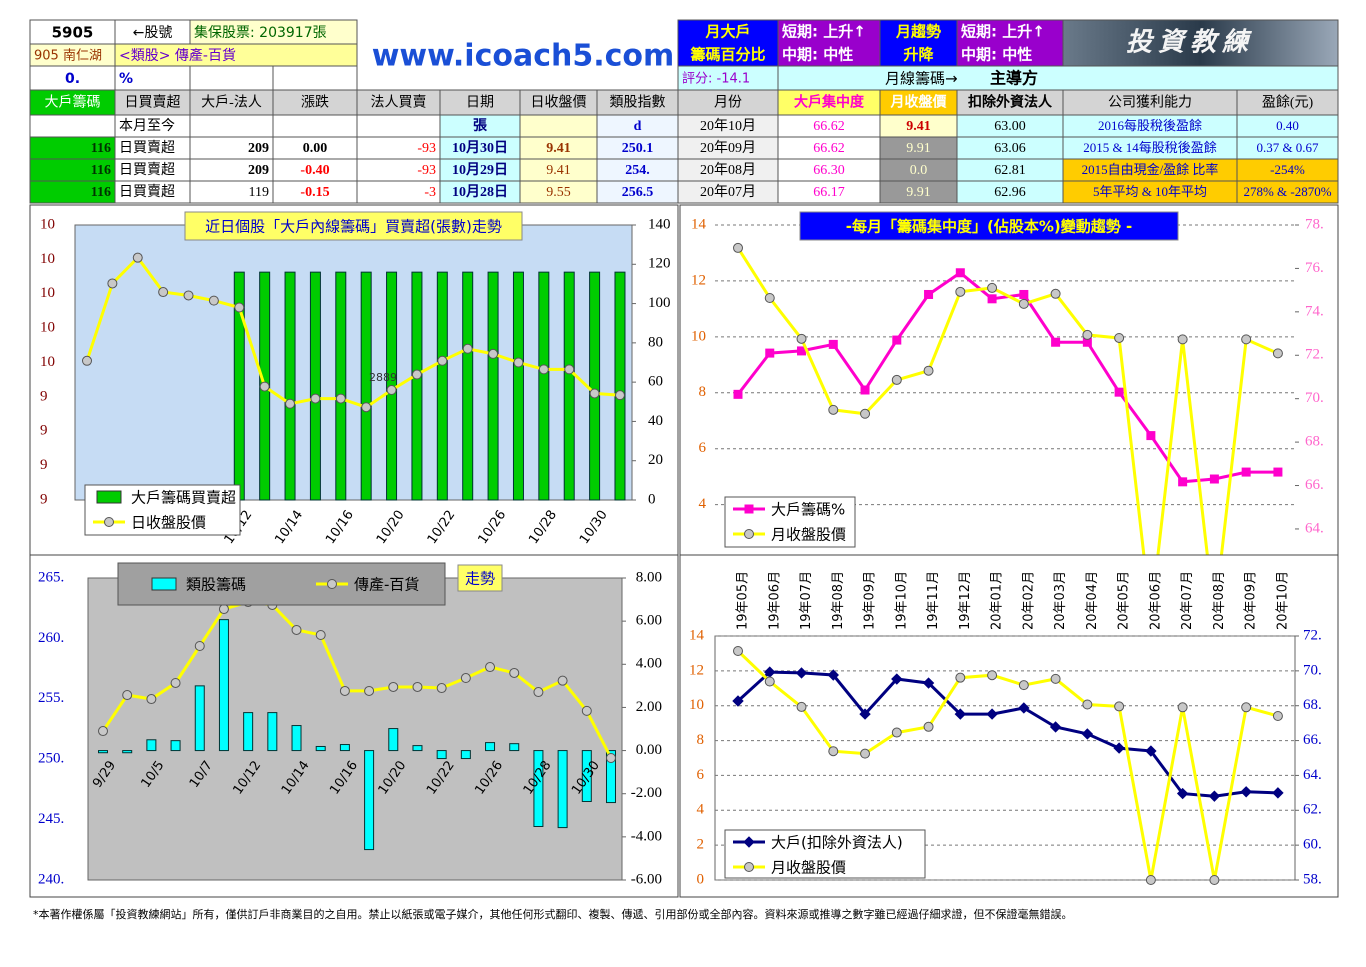  What do you see at coordinates (728, 170) in the screenshot?
I see `table-value: 20年08月` at bounding box center [728, 170].